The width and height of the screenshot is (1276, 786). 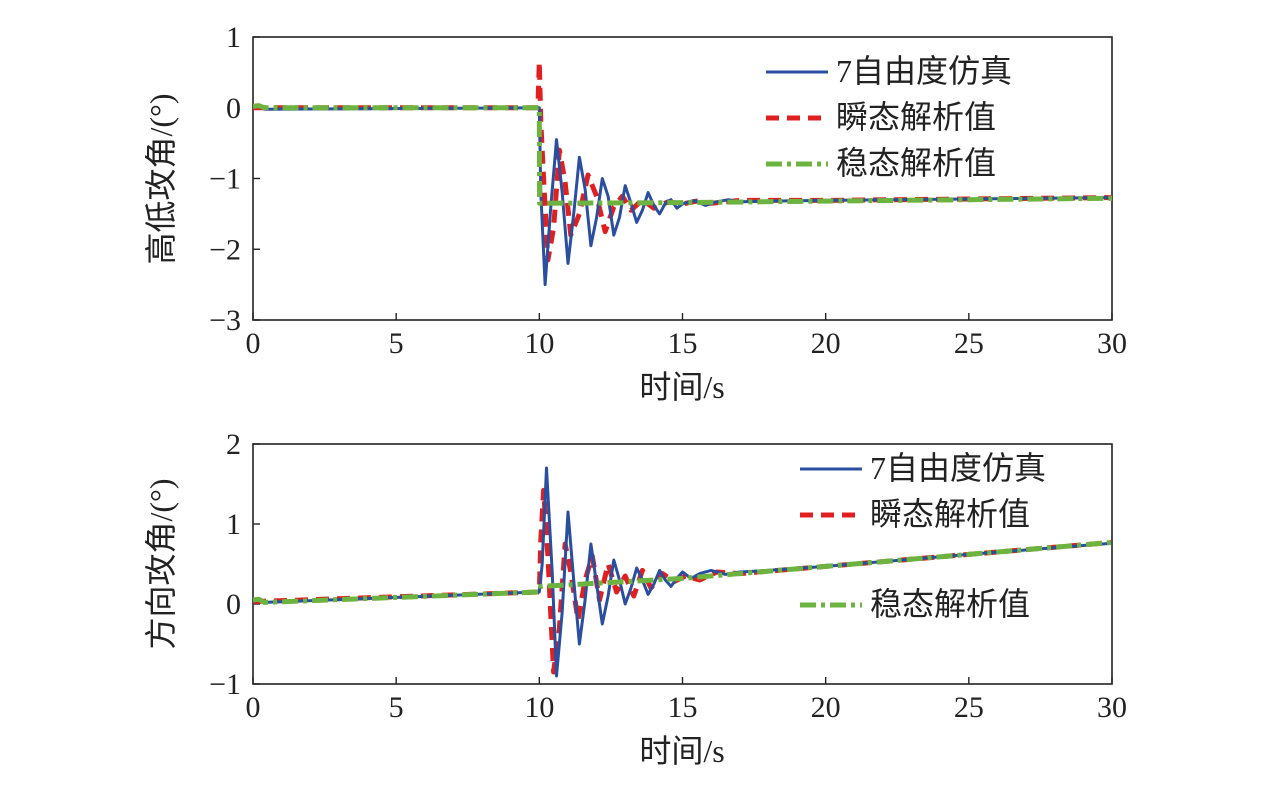 What do you see at coordinates (950, 604) in the screenshot?
I see `legend-label-steady-b: 稳态解析值` at bounding box center [950, 604].